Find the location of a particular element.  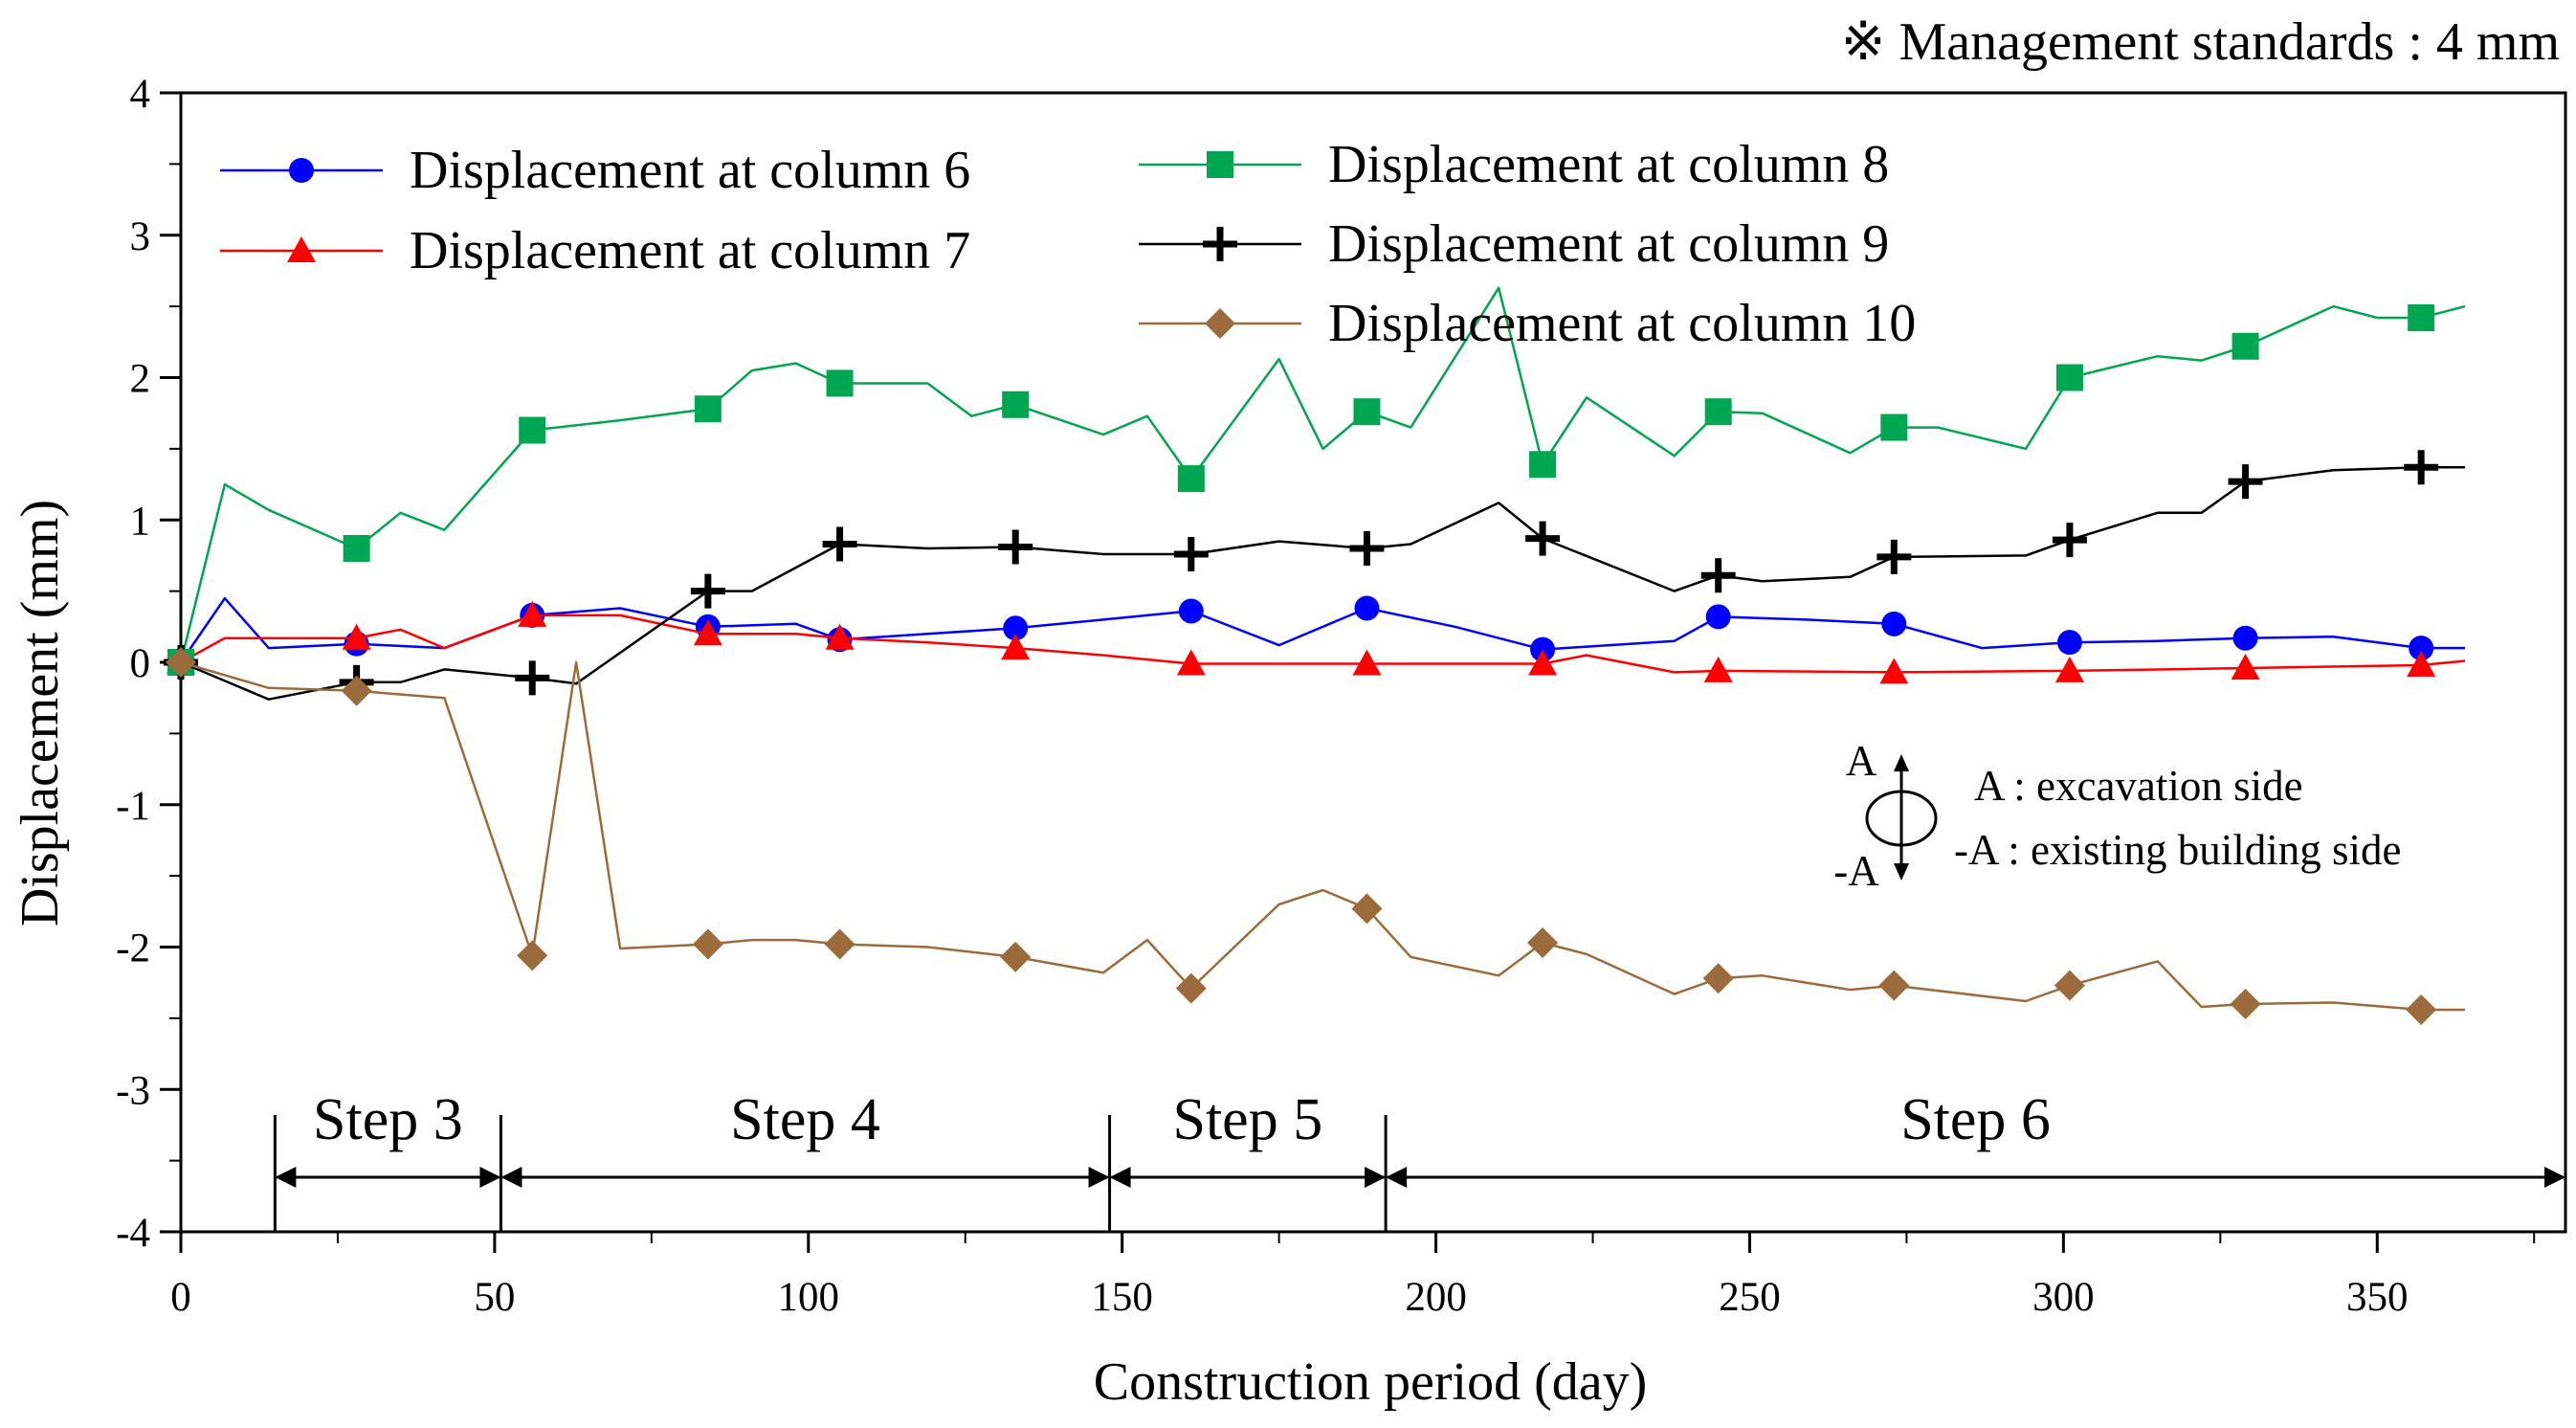

direction-up-symbol: A is located at coordinates (1861, 761).